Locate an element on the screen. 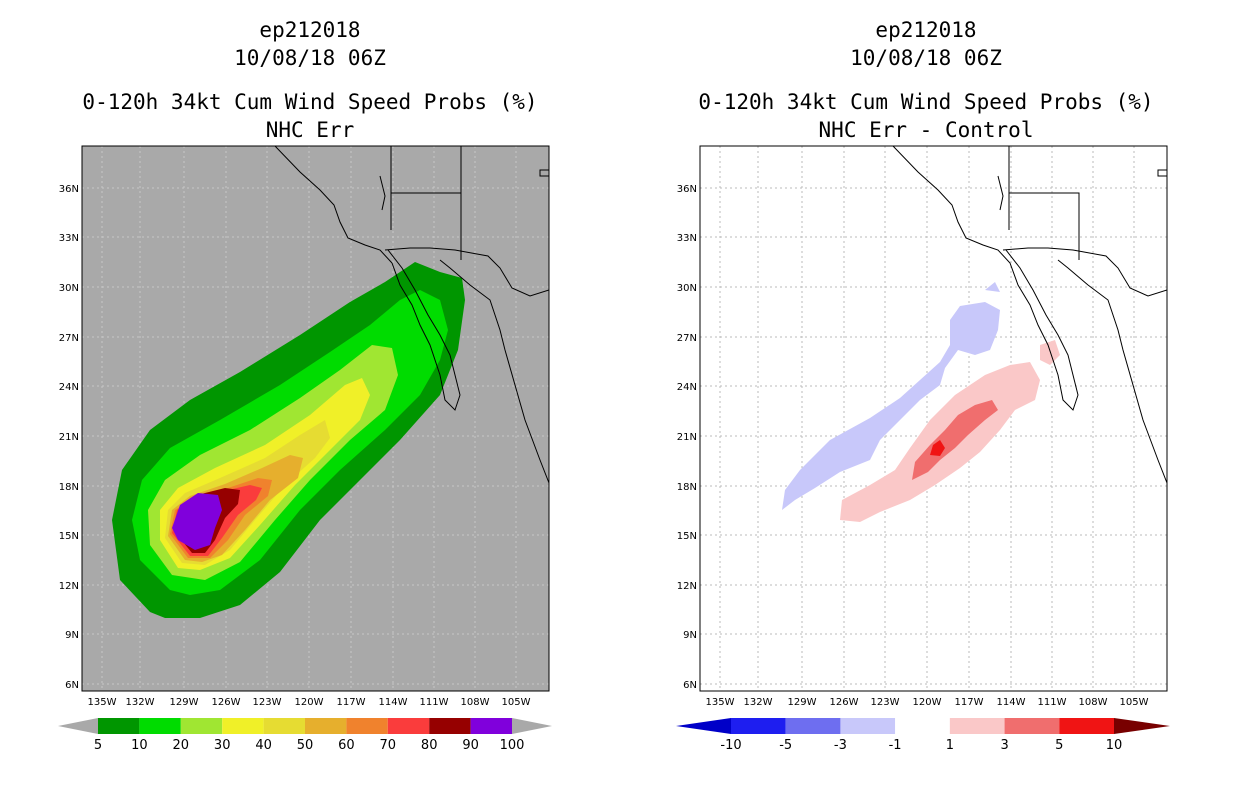  colorbar-label: -1 is located at coordinates (895, 745).